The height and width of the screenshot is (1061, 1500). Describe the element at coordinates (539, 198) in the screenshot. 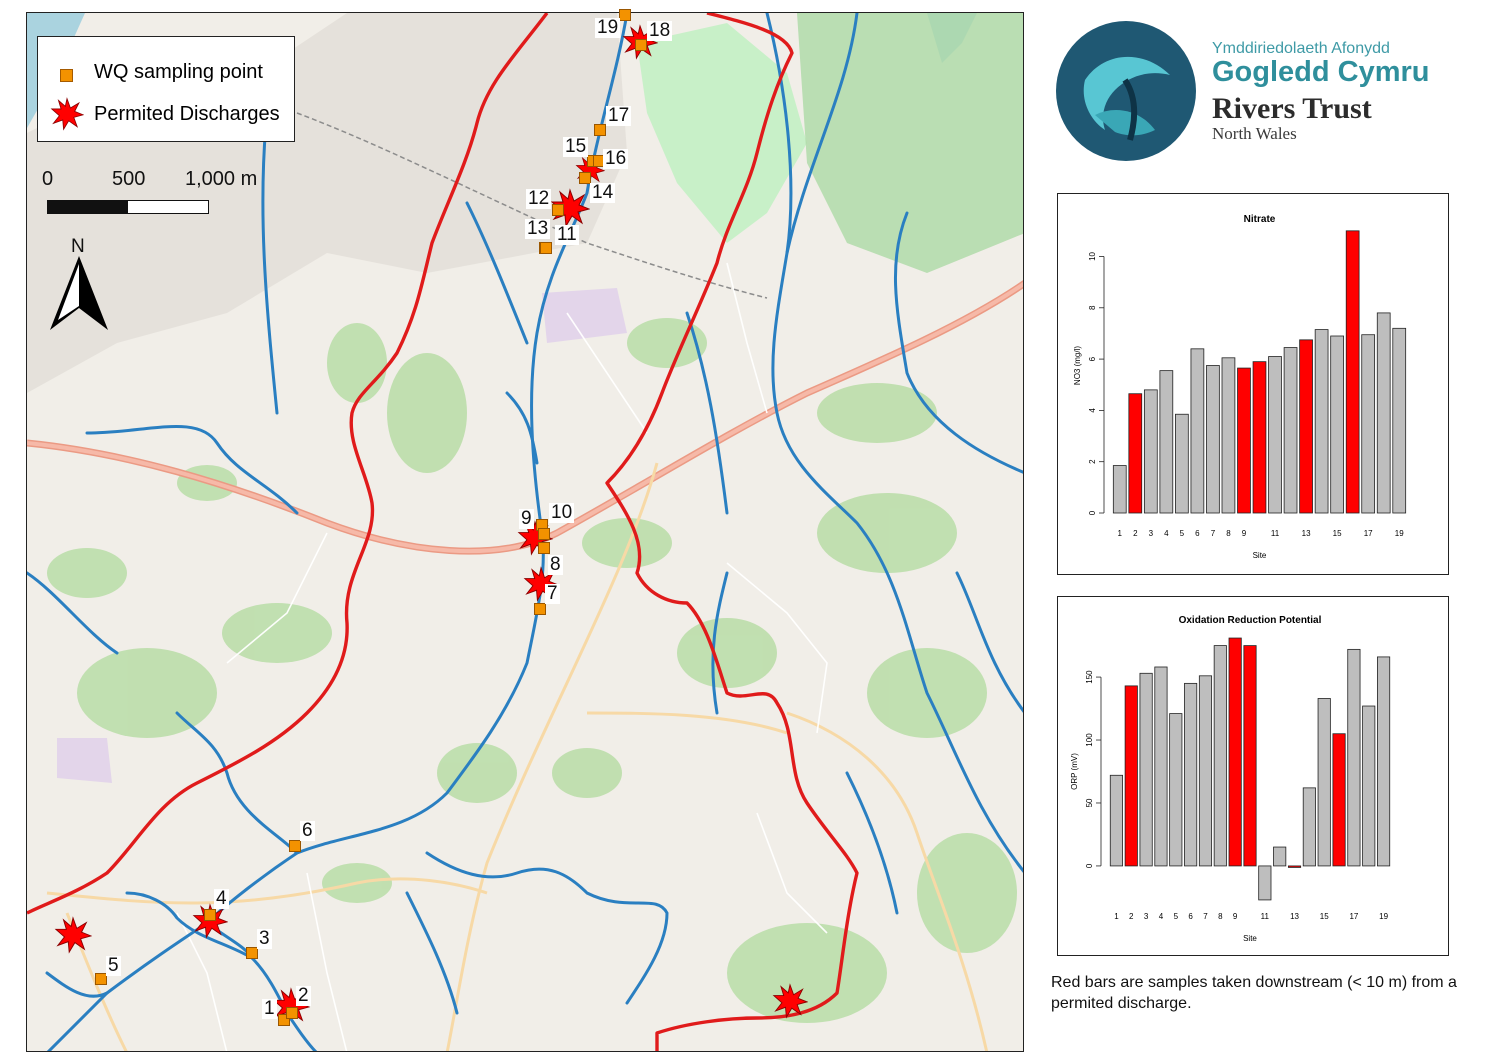

I see `sampling-point-label-12: 12` at that location.